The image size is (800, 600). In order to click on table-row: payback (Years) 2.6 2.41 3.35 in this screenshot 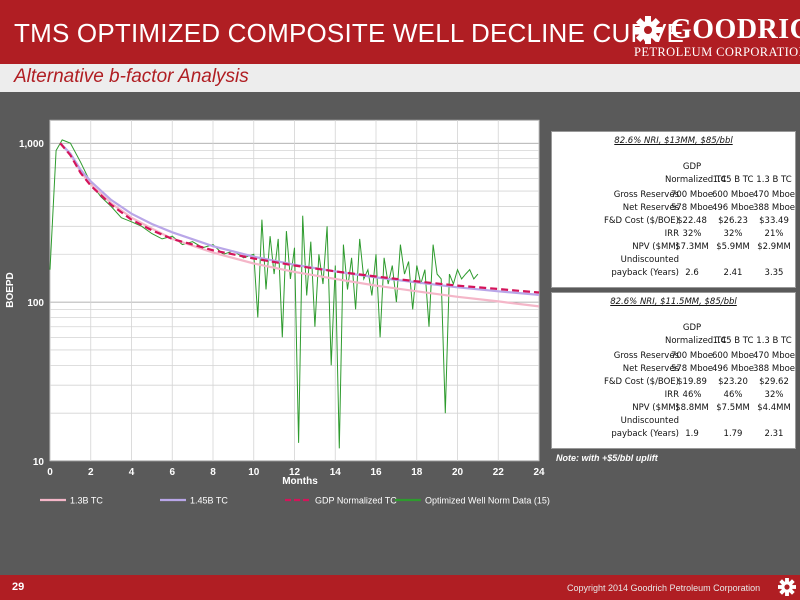, I will do `click(673, 274)`.